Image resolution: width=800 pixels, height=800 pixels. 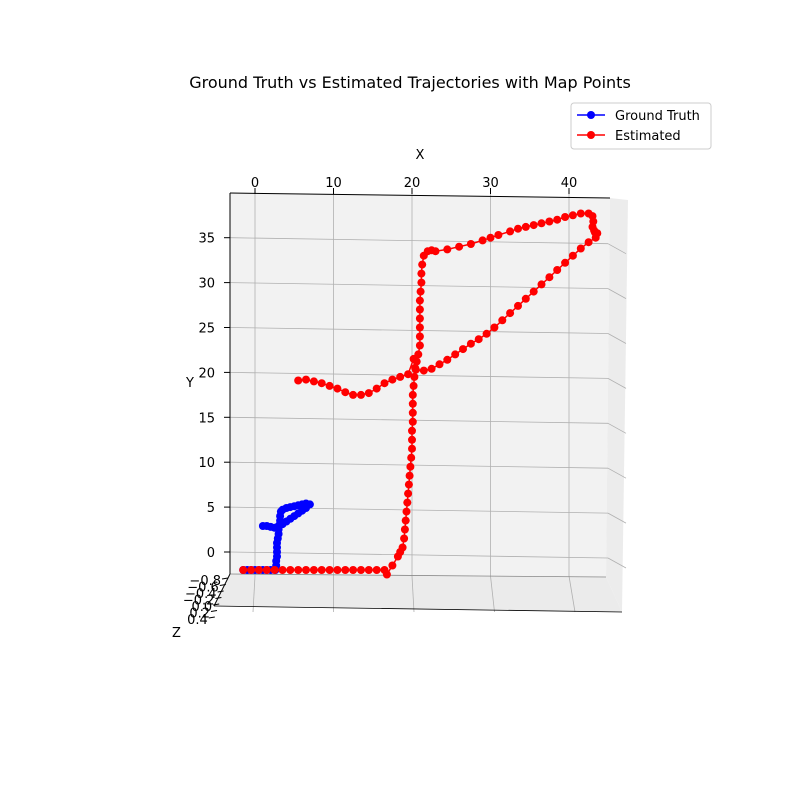 I want to click on x-tick-label: 0, so click(x=255, y=183).